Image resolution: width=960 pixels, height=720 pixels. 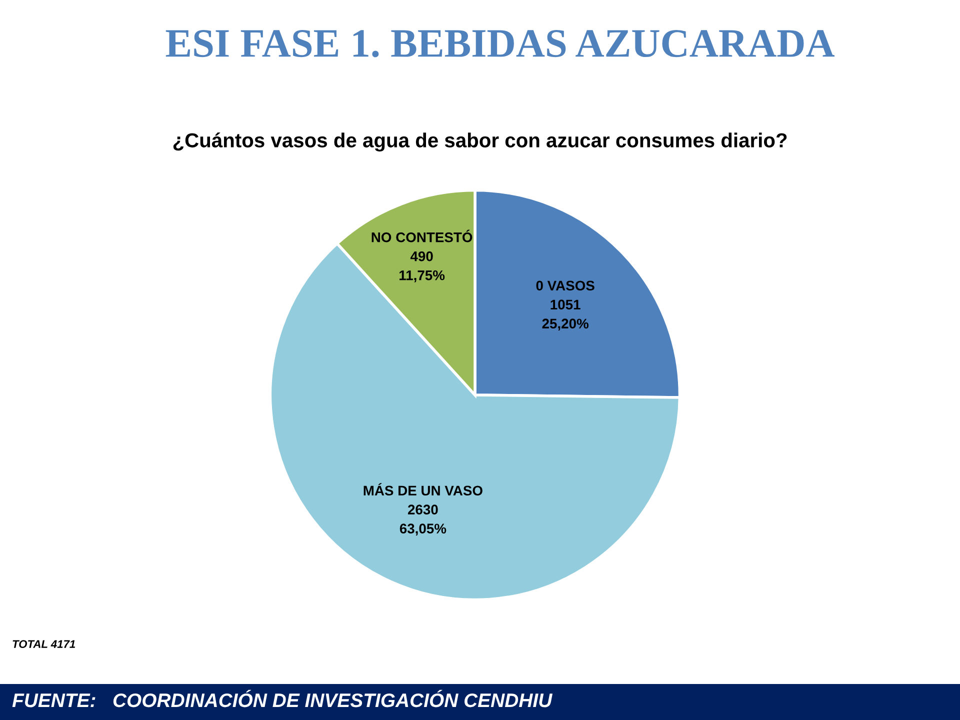 What do you see at coordinates (422, 236) in the screenshot?
I see `slice-label: NO CONTESTÓ` at bounding box center [422, 236].